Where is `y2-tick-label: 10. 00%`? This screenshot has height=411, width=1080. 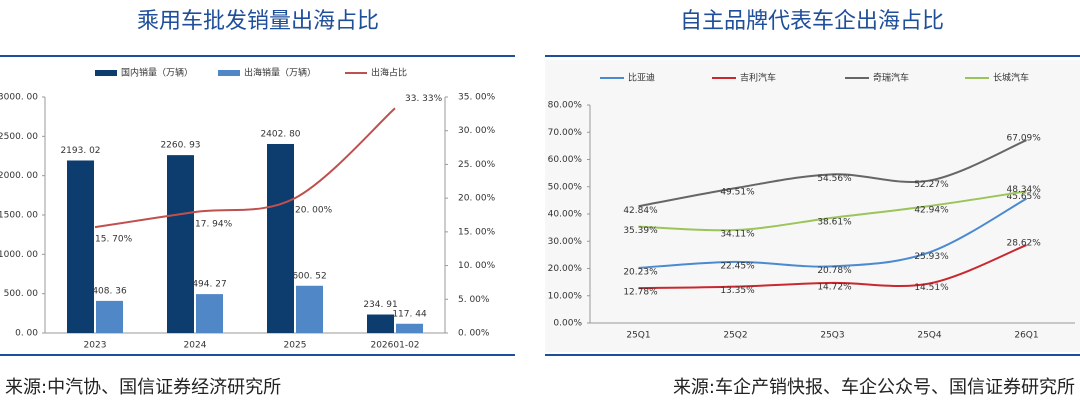
y2-tick-label: 10. 00% is located at coordinates (477, 266).